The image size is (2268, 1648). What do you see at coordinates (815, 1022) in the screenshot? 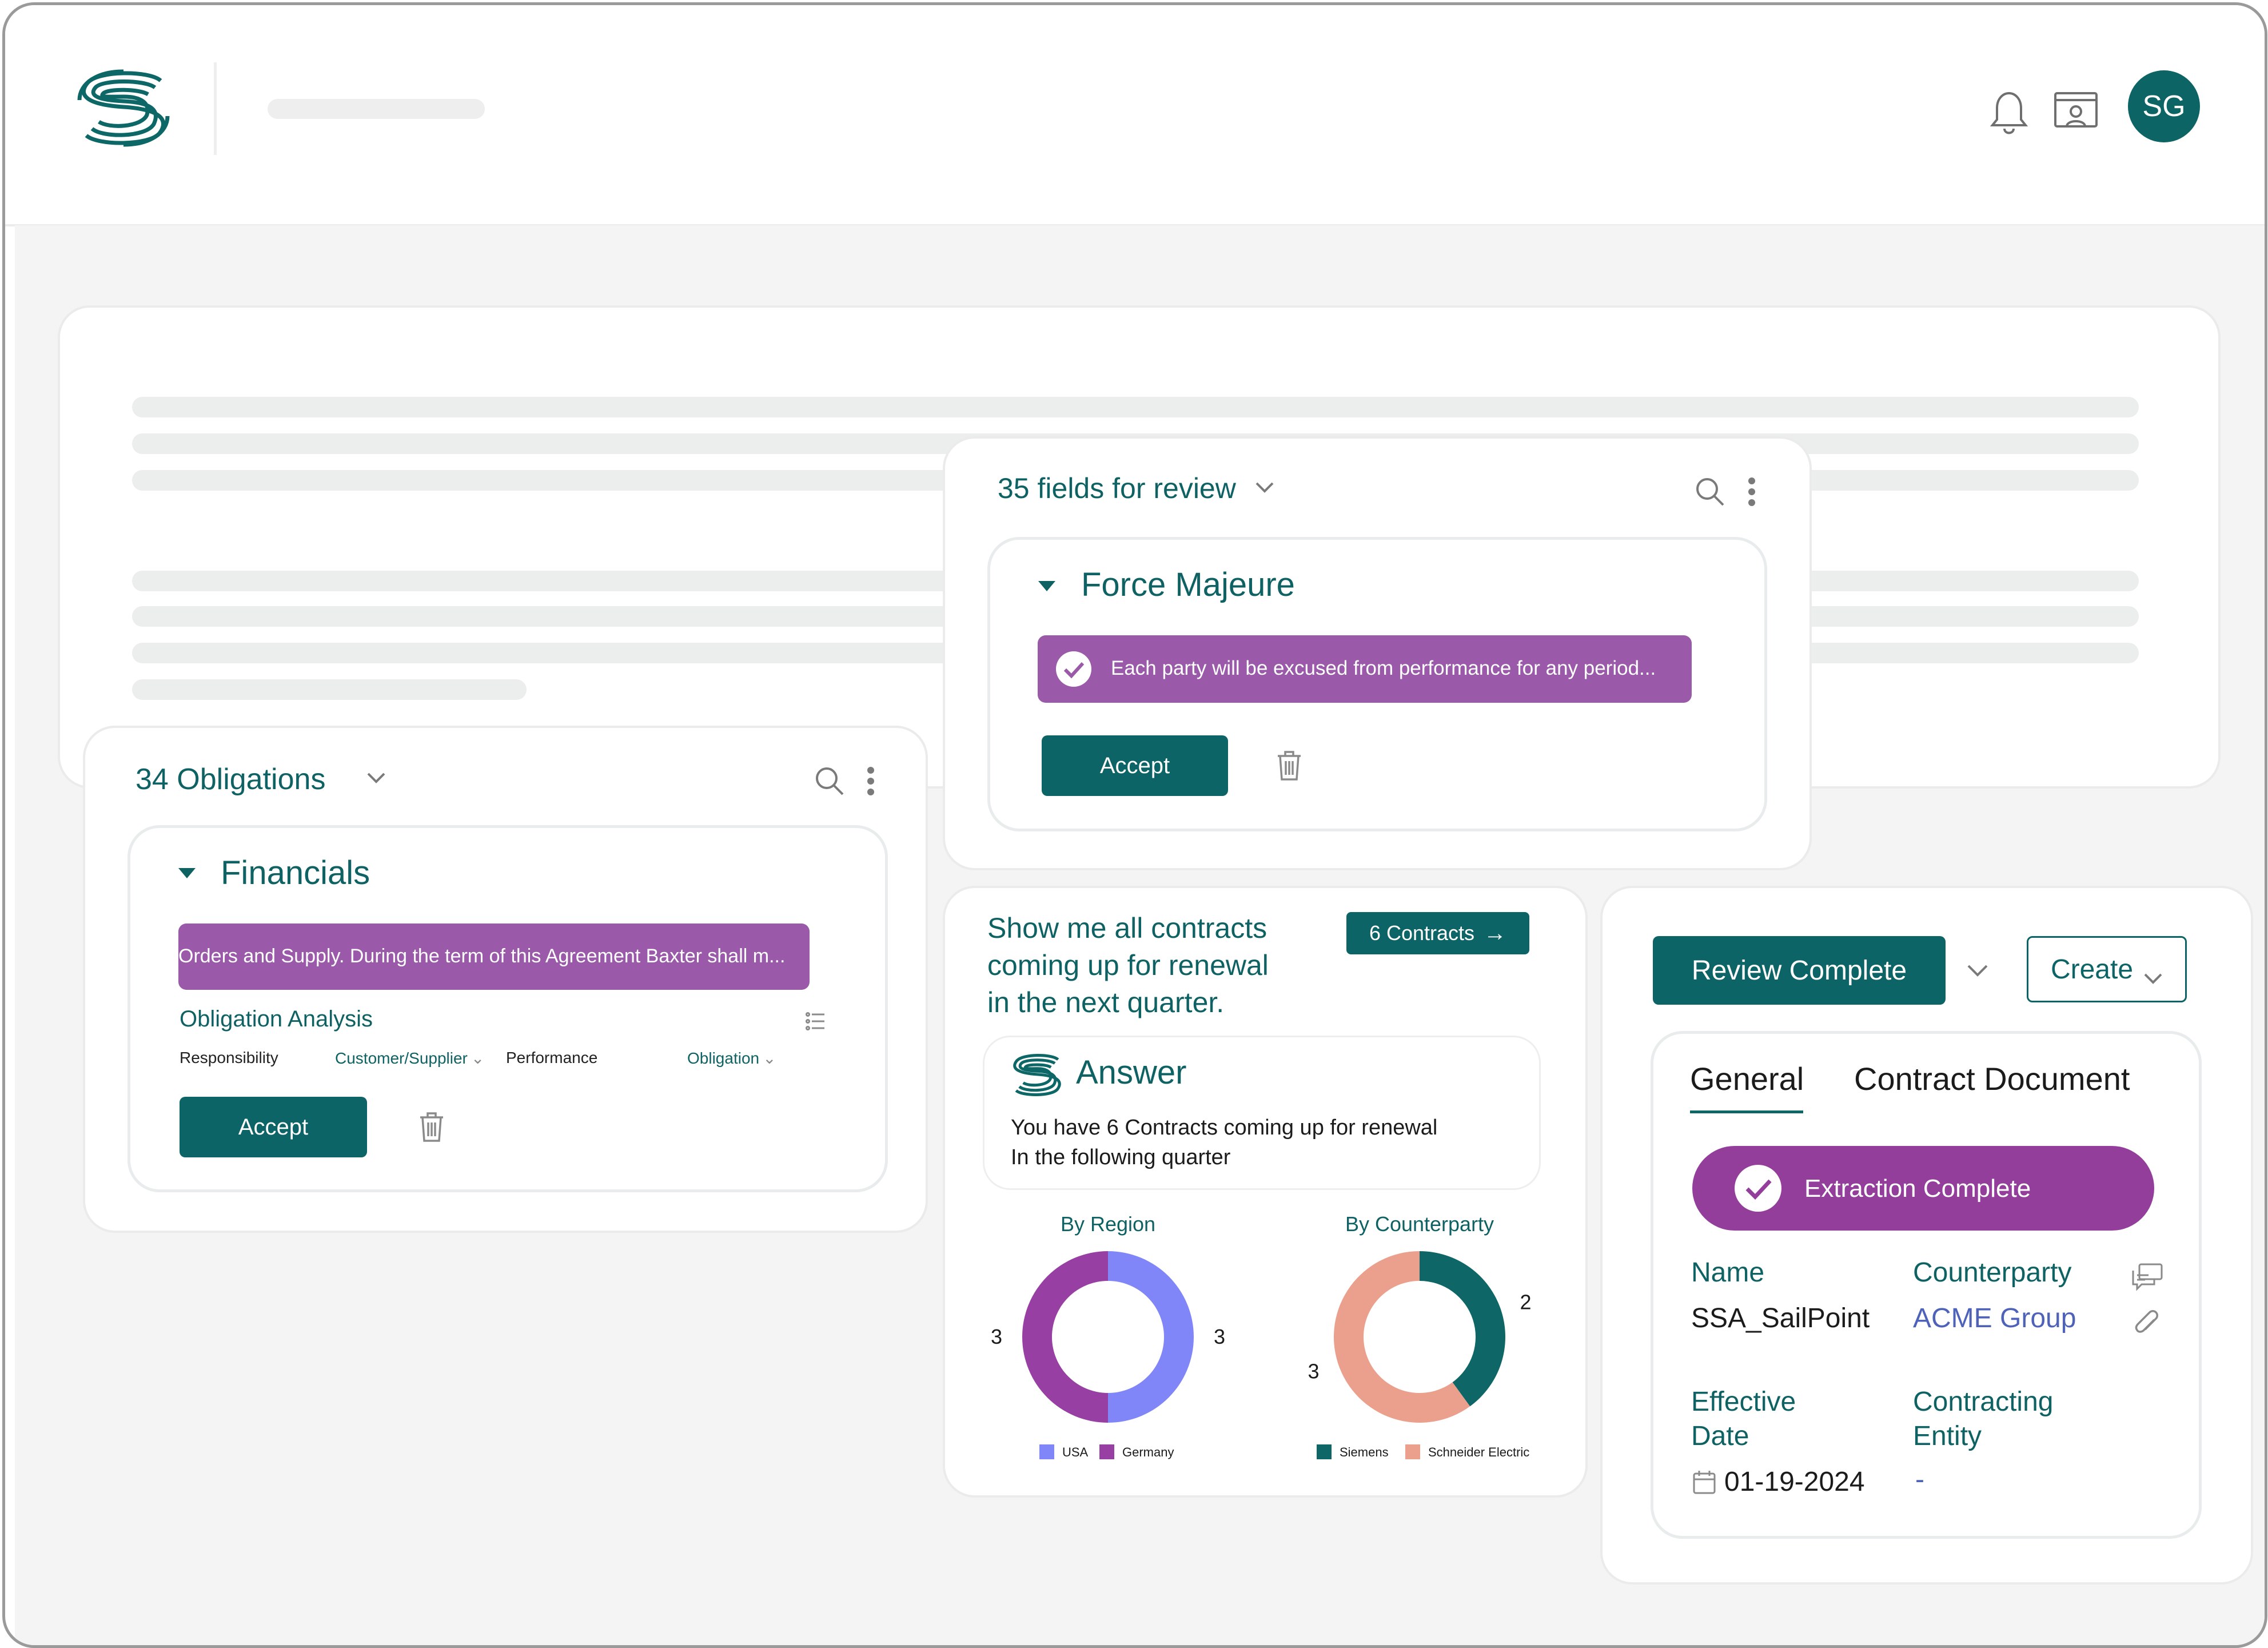
I see `list-icon` at bounding box center [815, 1022].